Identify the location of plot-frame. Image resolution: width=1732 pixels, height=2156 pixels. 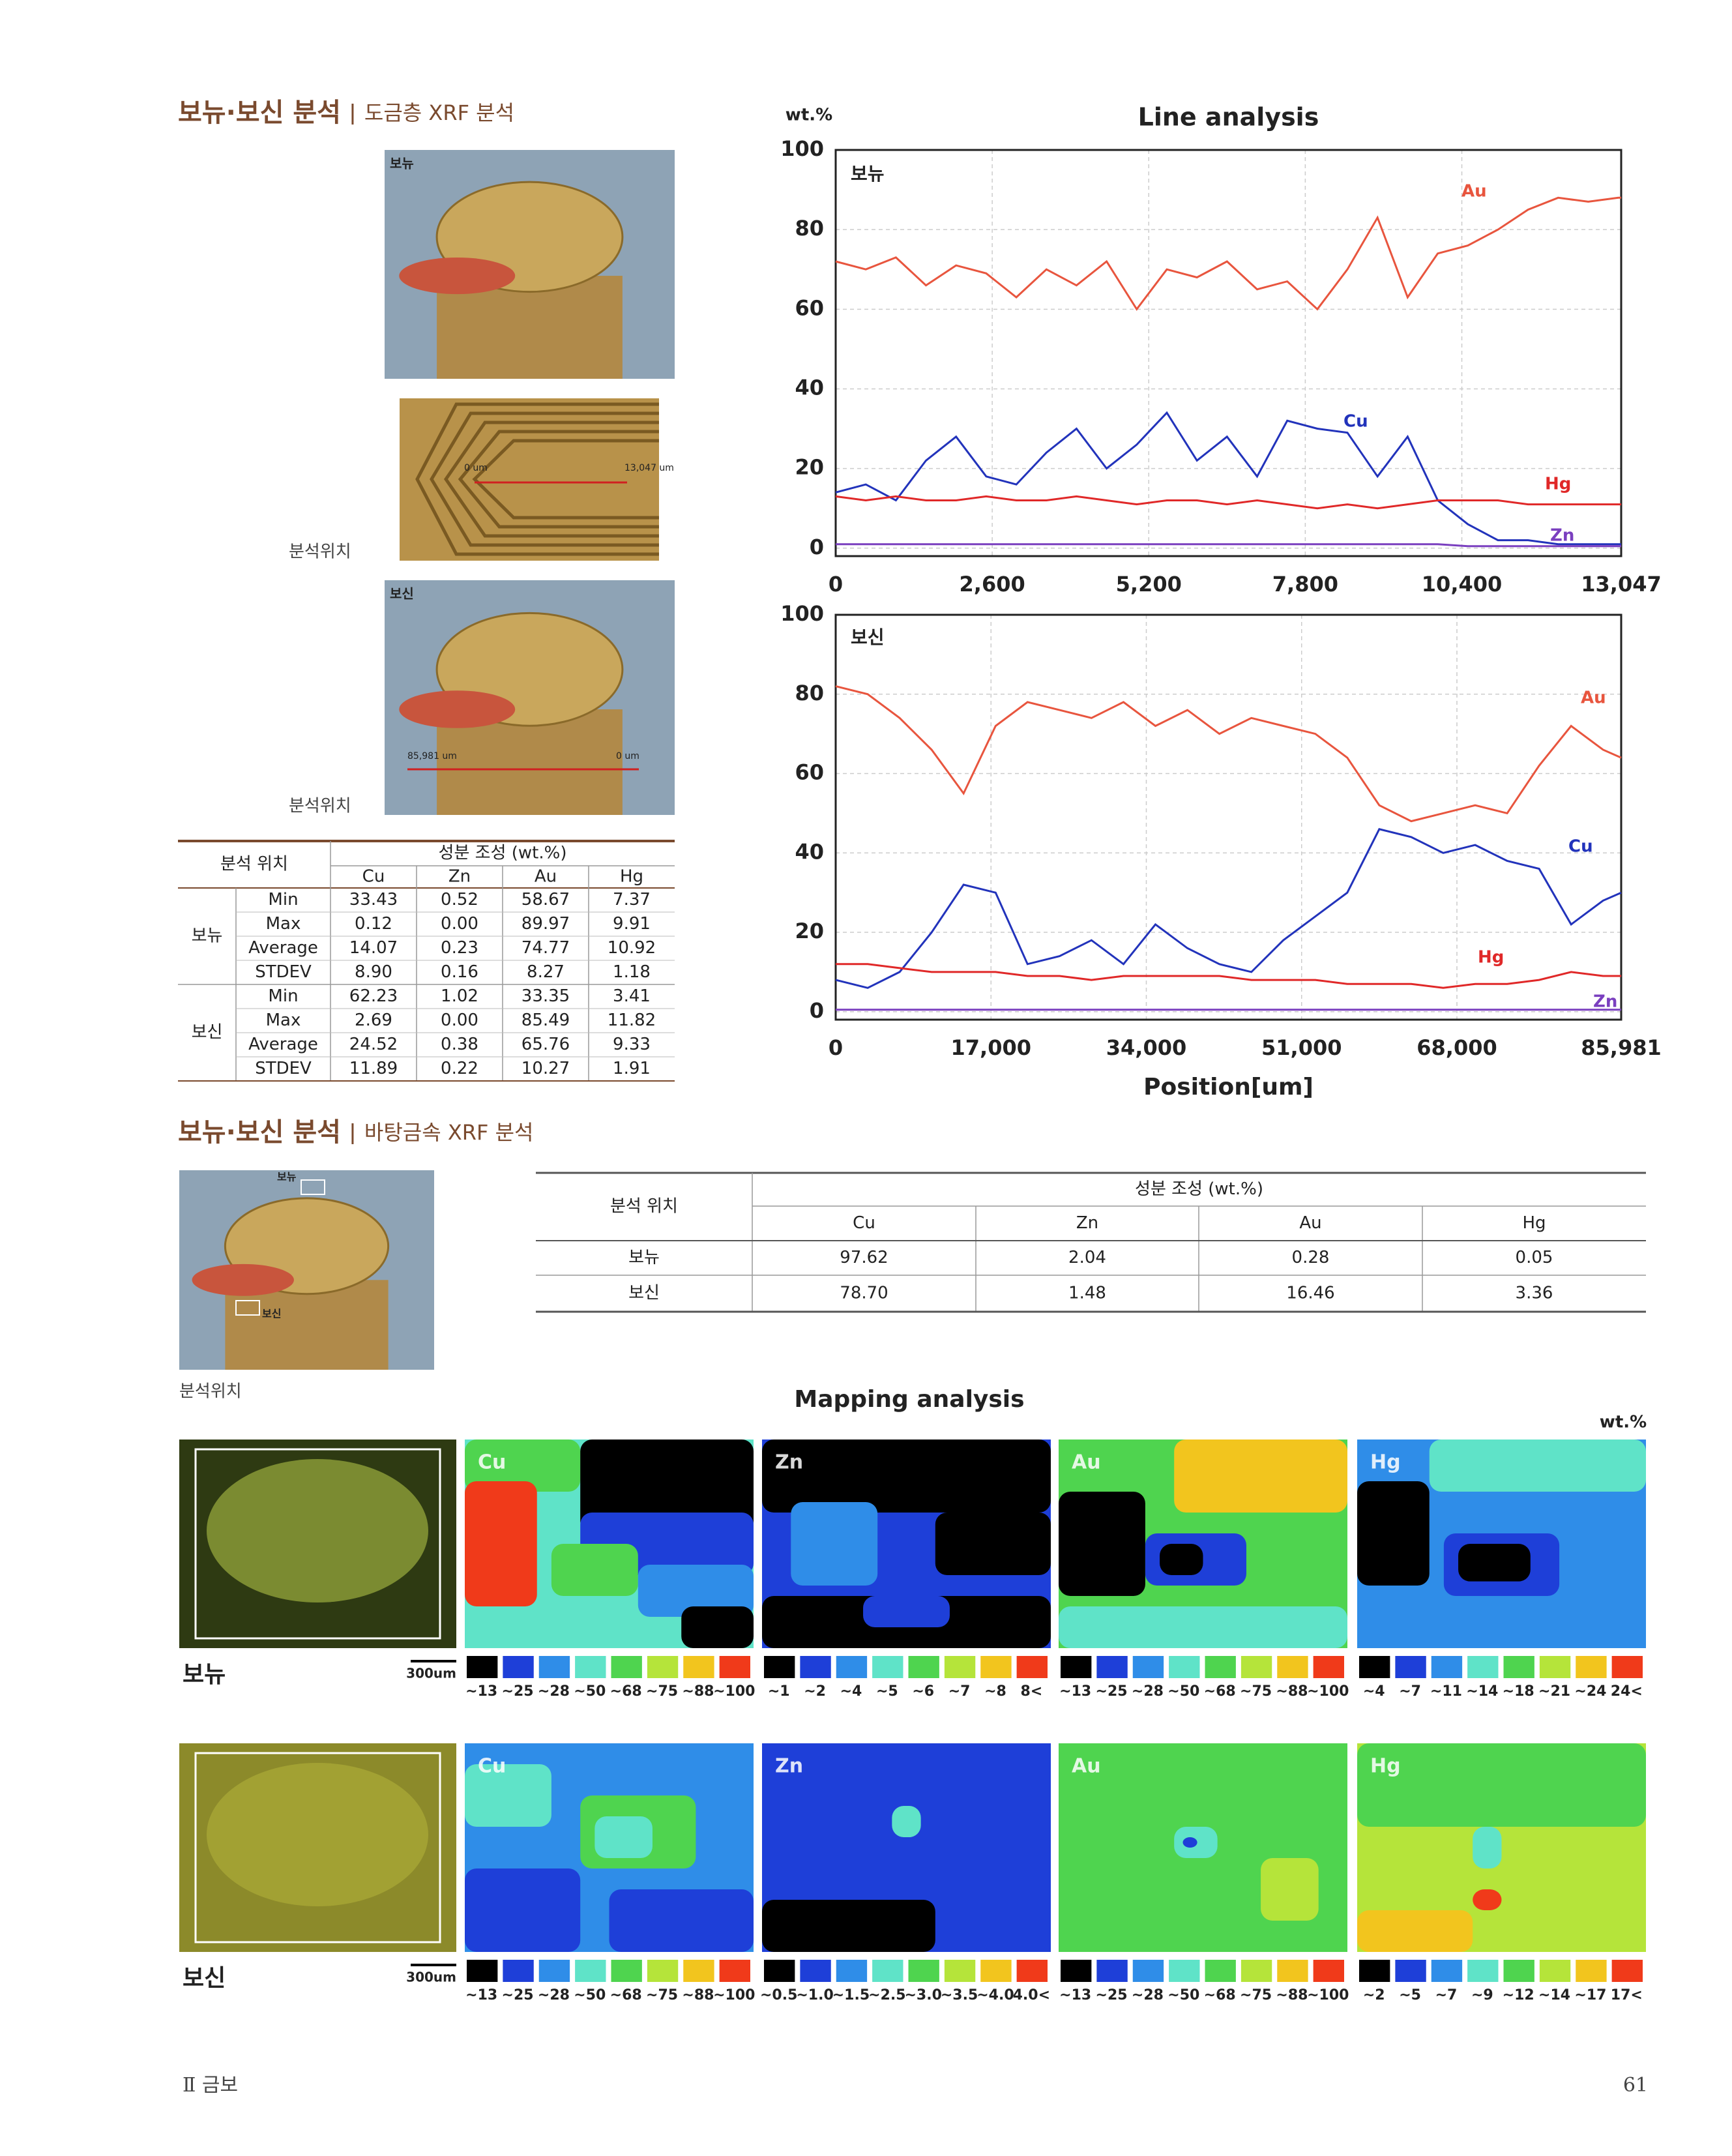
(1228, 353).